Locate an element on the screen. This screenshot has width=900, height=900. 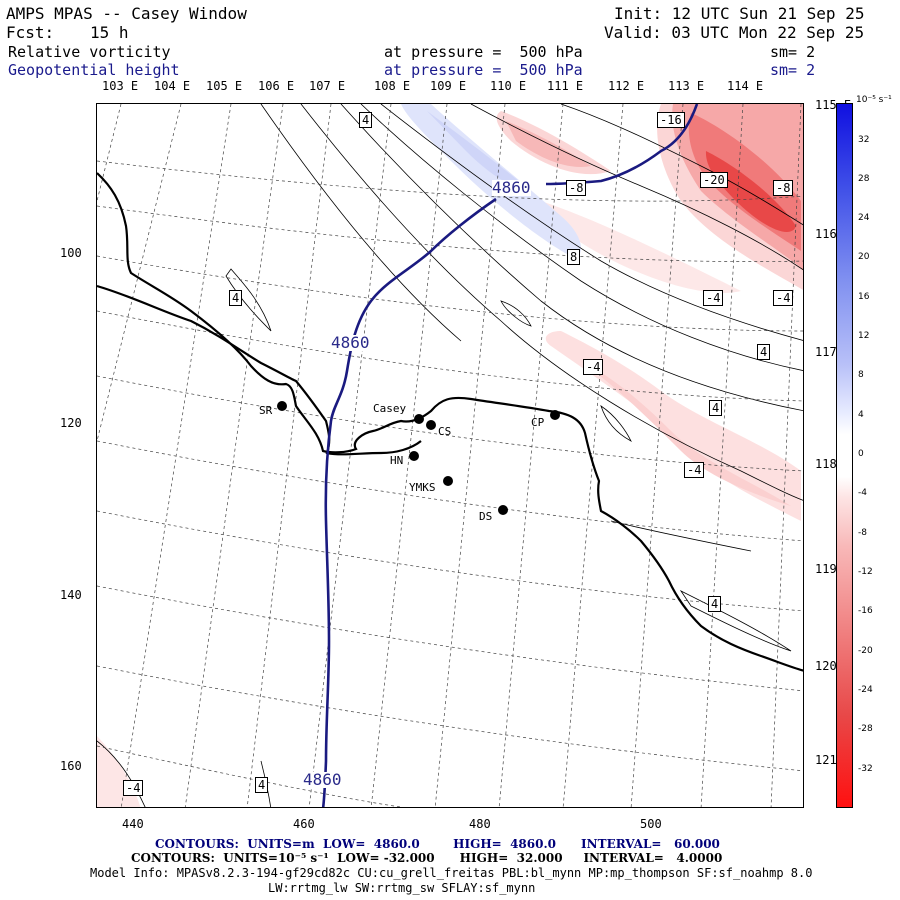
station-label-cp: CP is located at coordinates (538, 422).